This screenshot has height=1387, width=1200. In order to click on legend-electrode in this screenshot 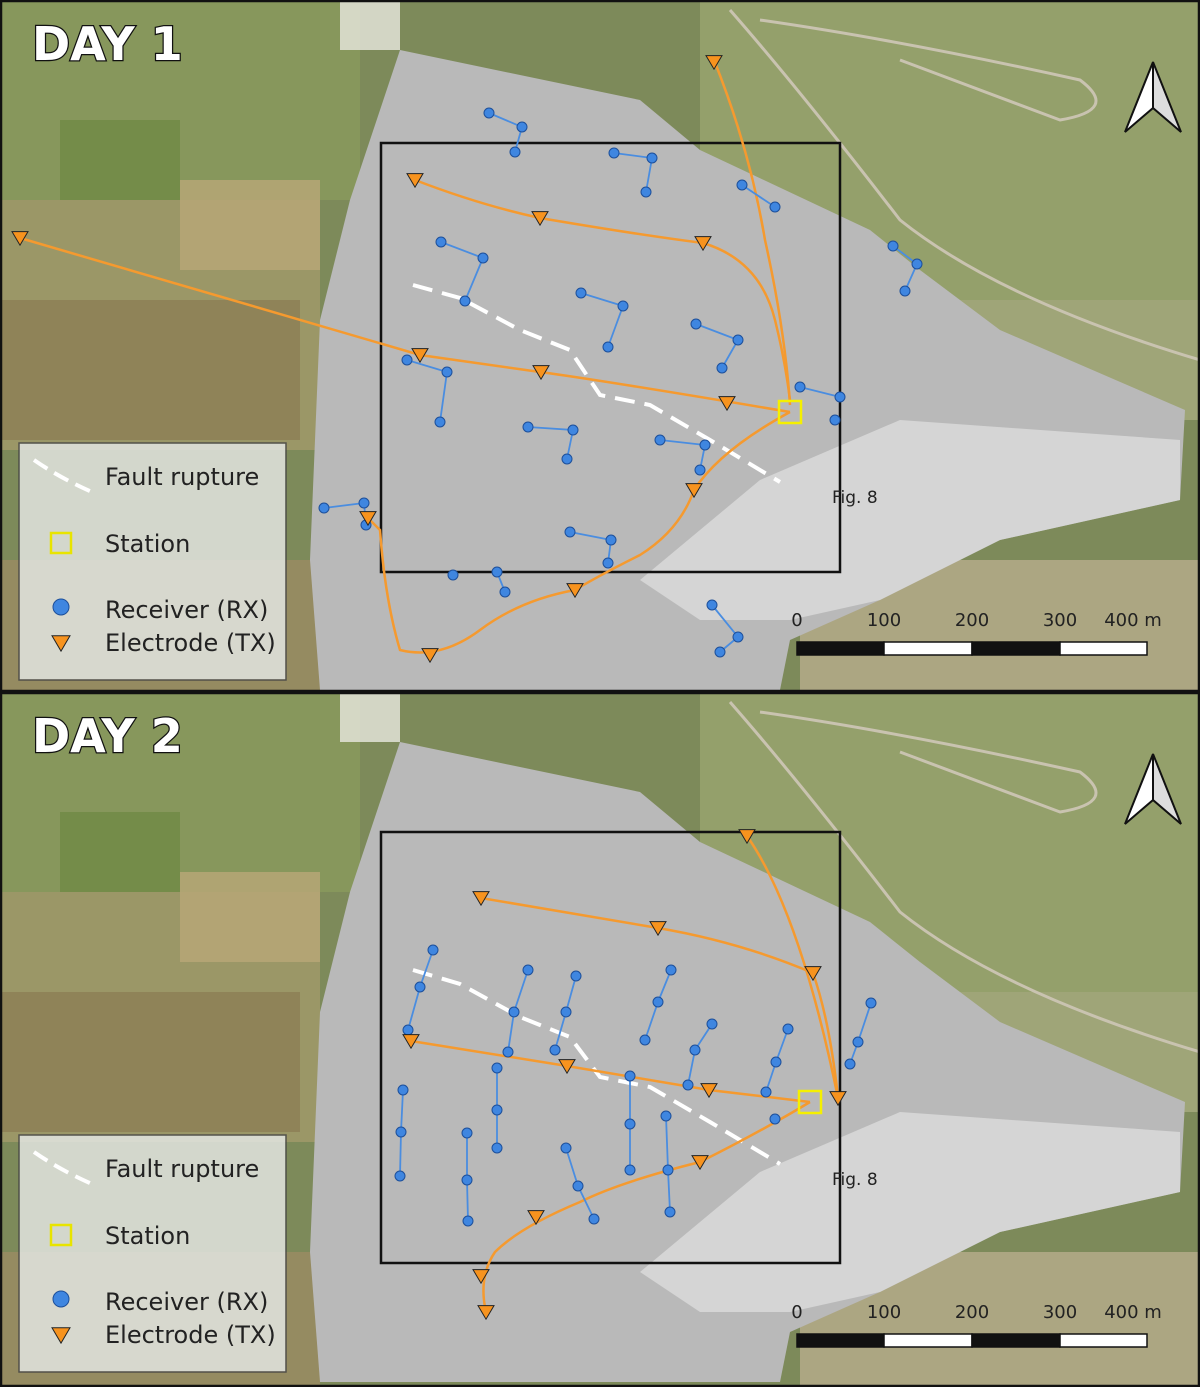, I will do `click(61, 1336)`.